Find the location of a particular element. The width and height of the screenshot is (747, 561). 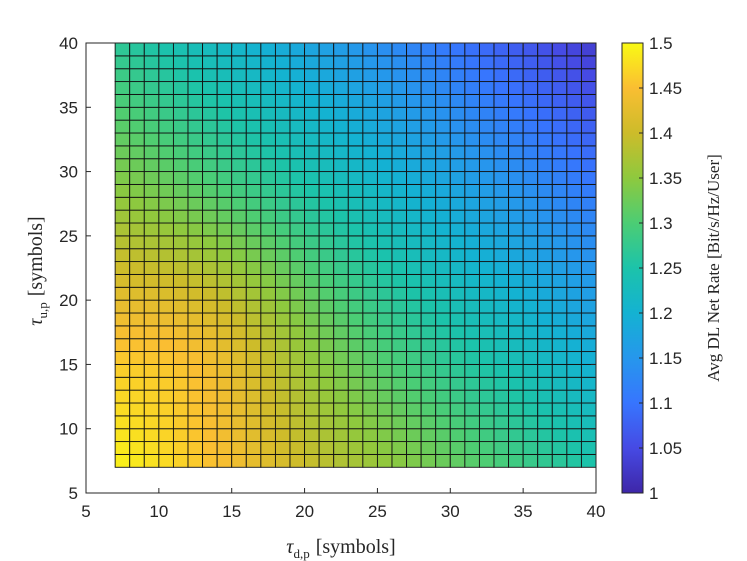

colorbar-tick-label: 1.3 is located at coordinates (661, 223).